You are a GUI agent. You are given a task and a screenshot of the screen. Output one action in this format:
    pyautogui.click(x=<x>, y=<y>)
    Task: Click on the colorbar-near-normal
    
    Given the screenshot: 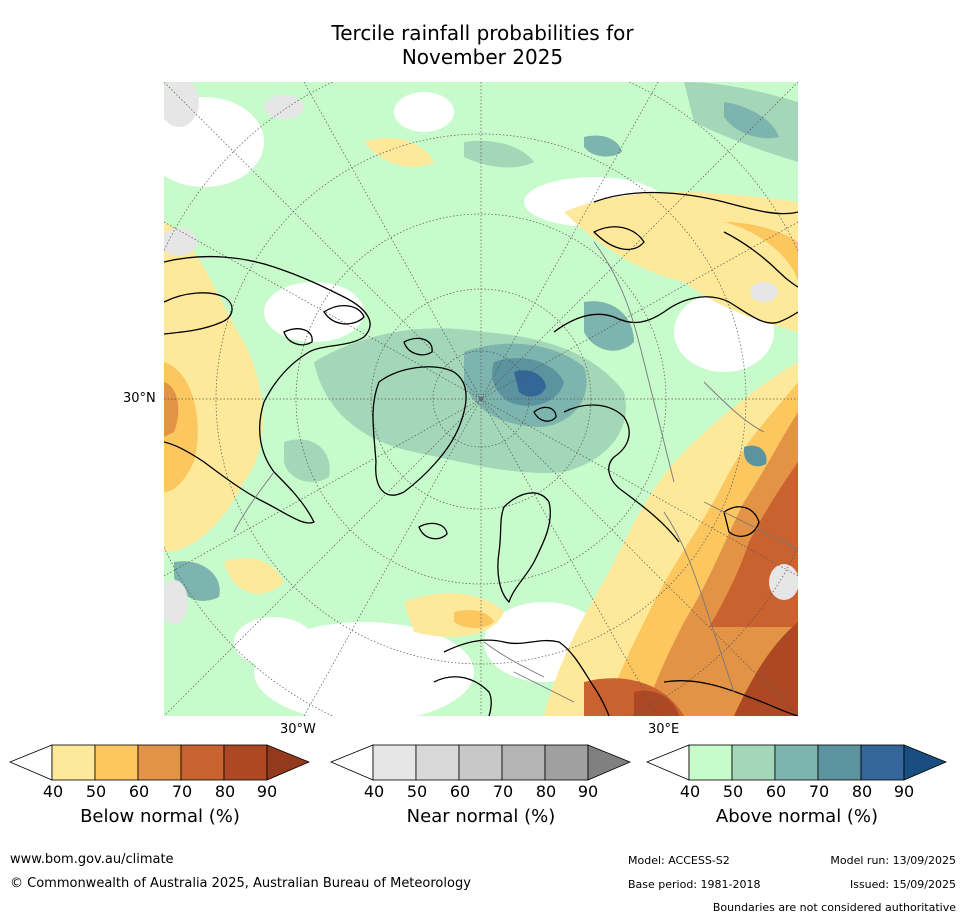 What is the action you would take?
    pyautogui.click(x=480, y=765)
    